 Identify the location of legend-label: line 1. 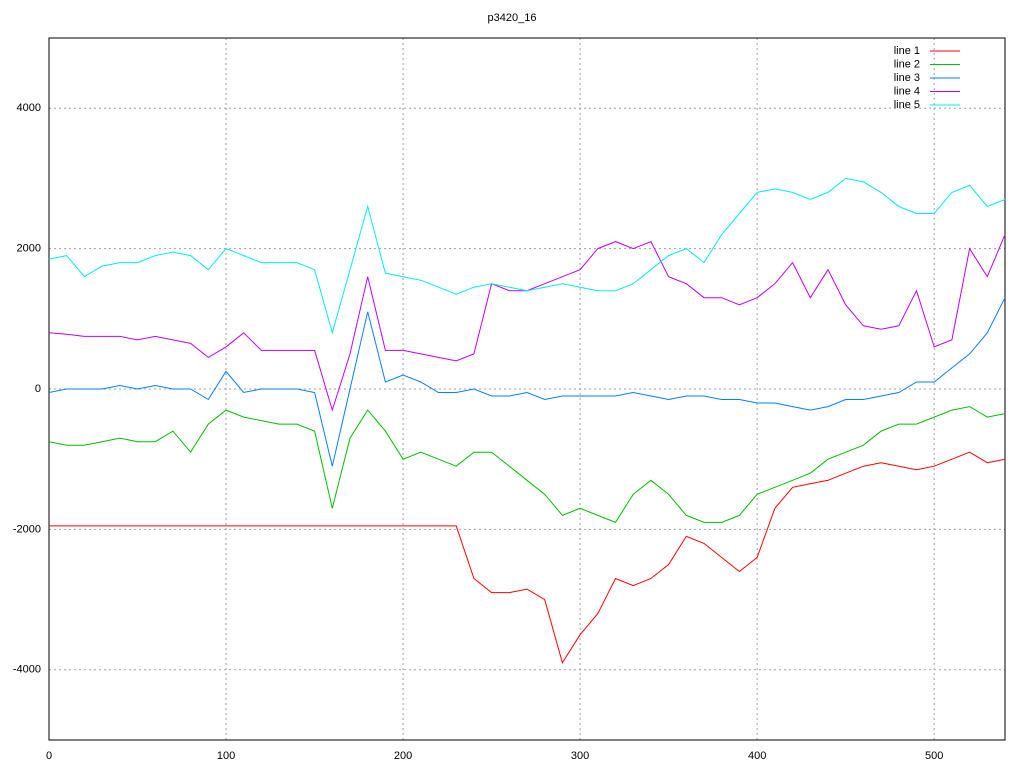
(907, 51).